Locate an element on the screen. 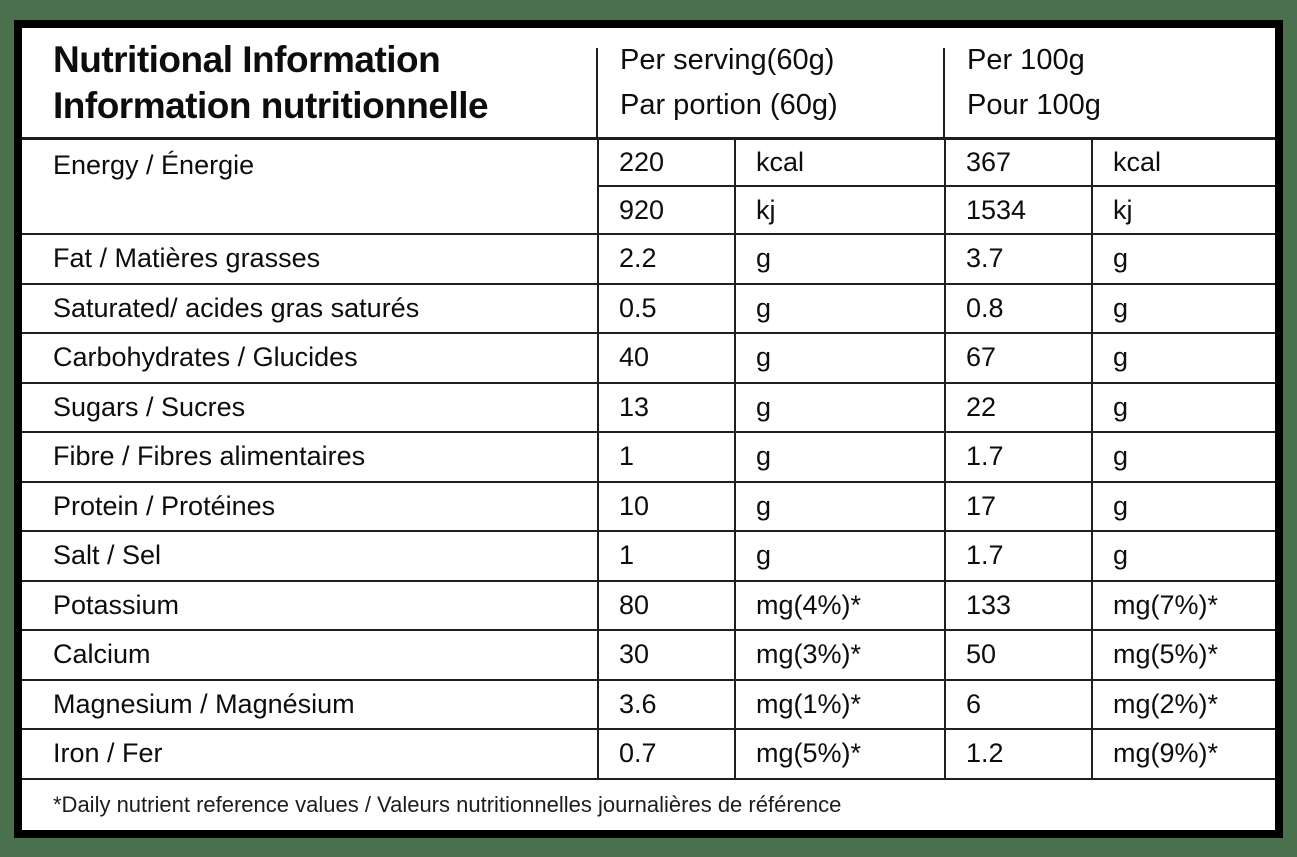 This screenshot has width=1297, height=857. nutrient-label: Fat / Matières grasses is located at coordinates (309, 258).